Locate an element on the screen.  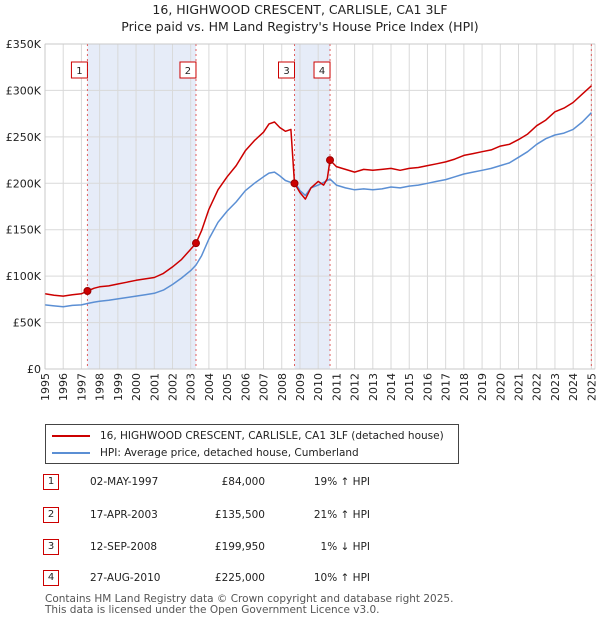
transaction-label-text: 1 is located at coordinates (79, 71).